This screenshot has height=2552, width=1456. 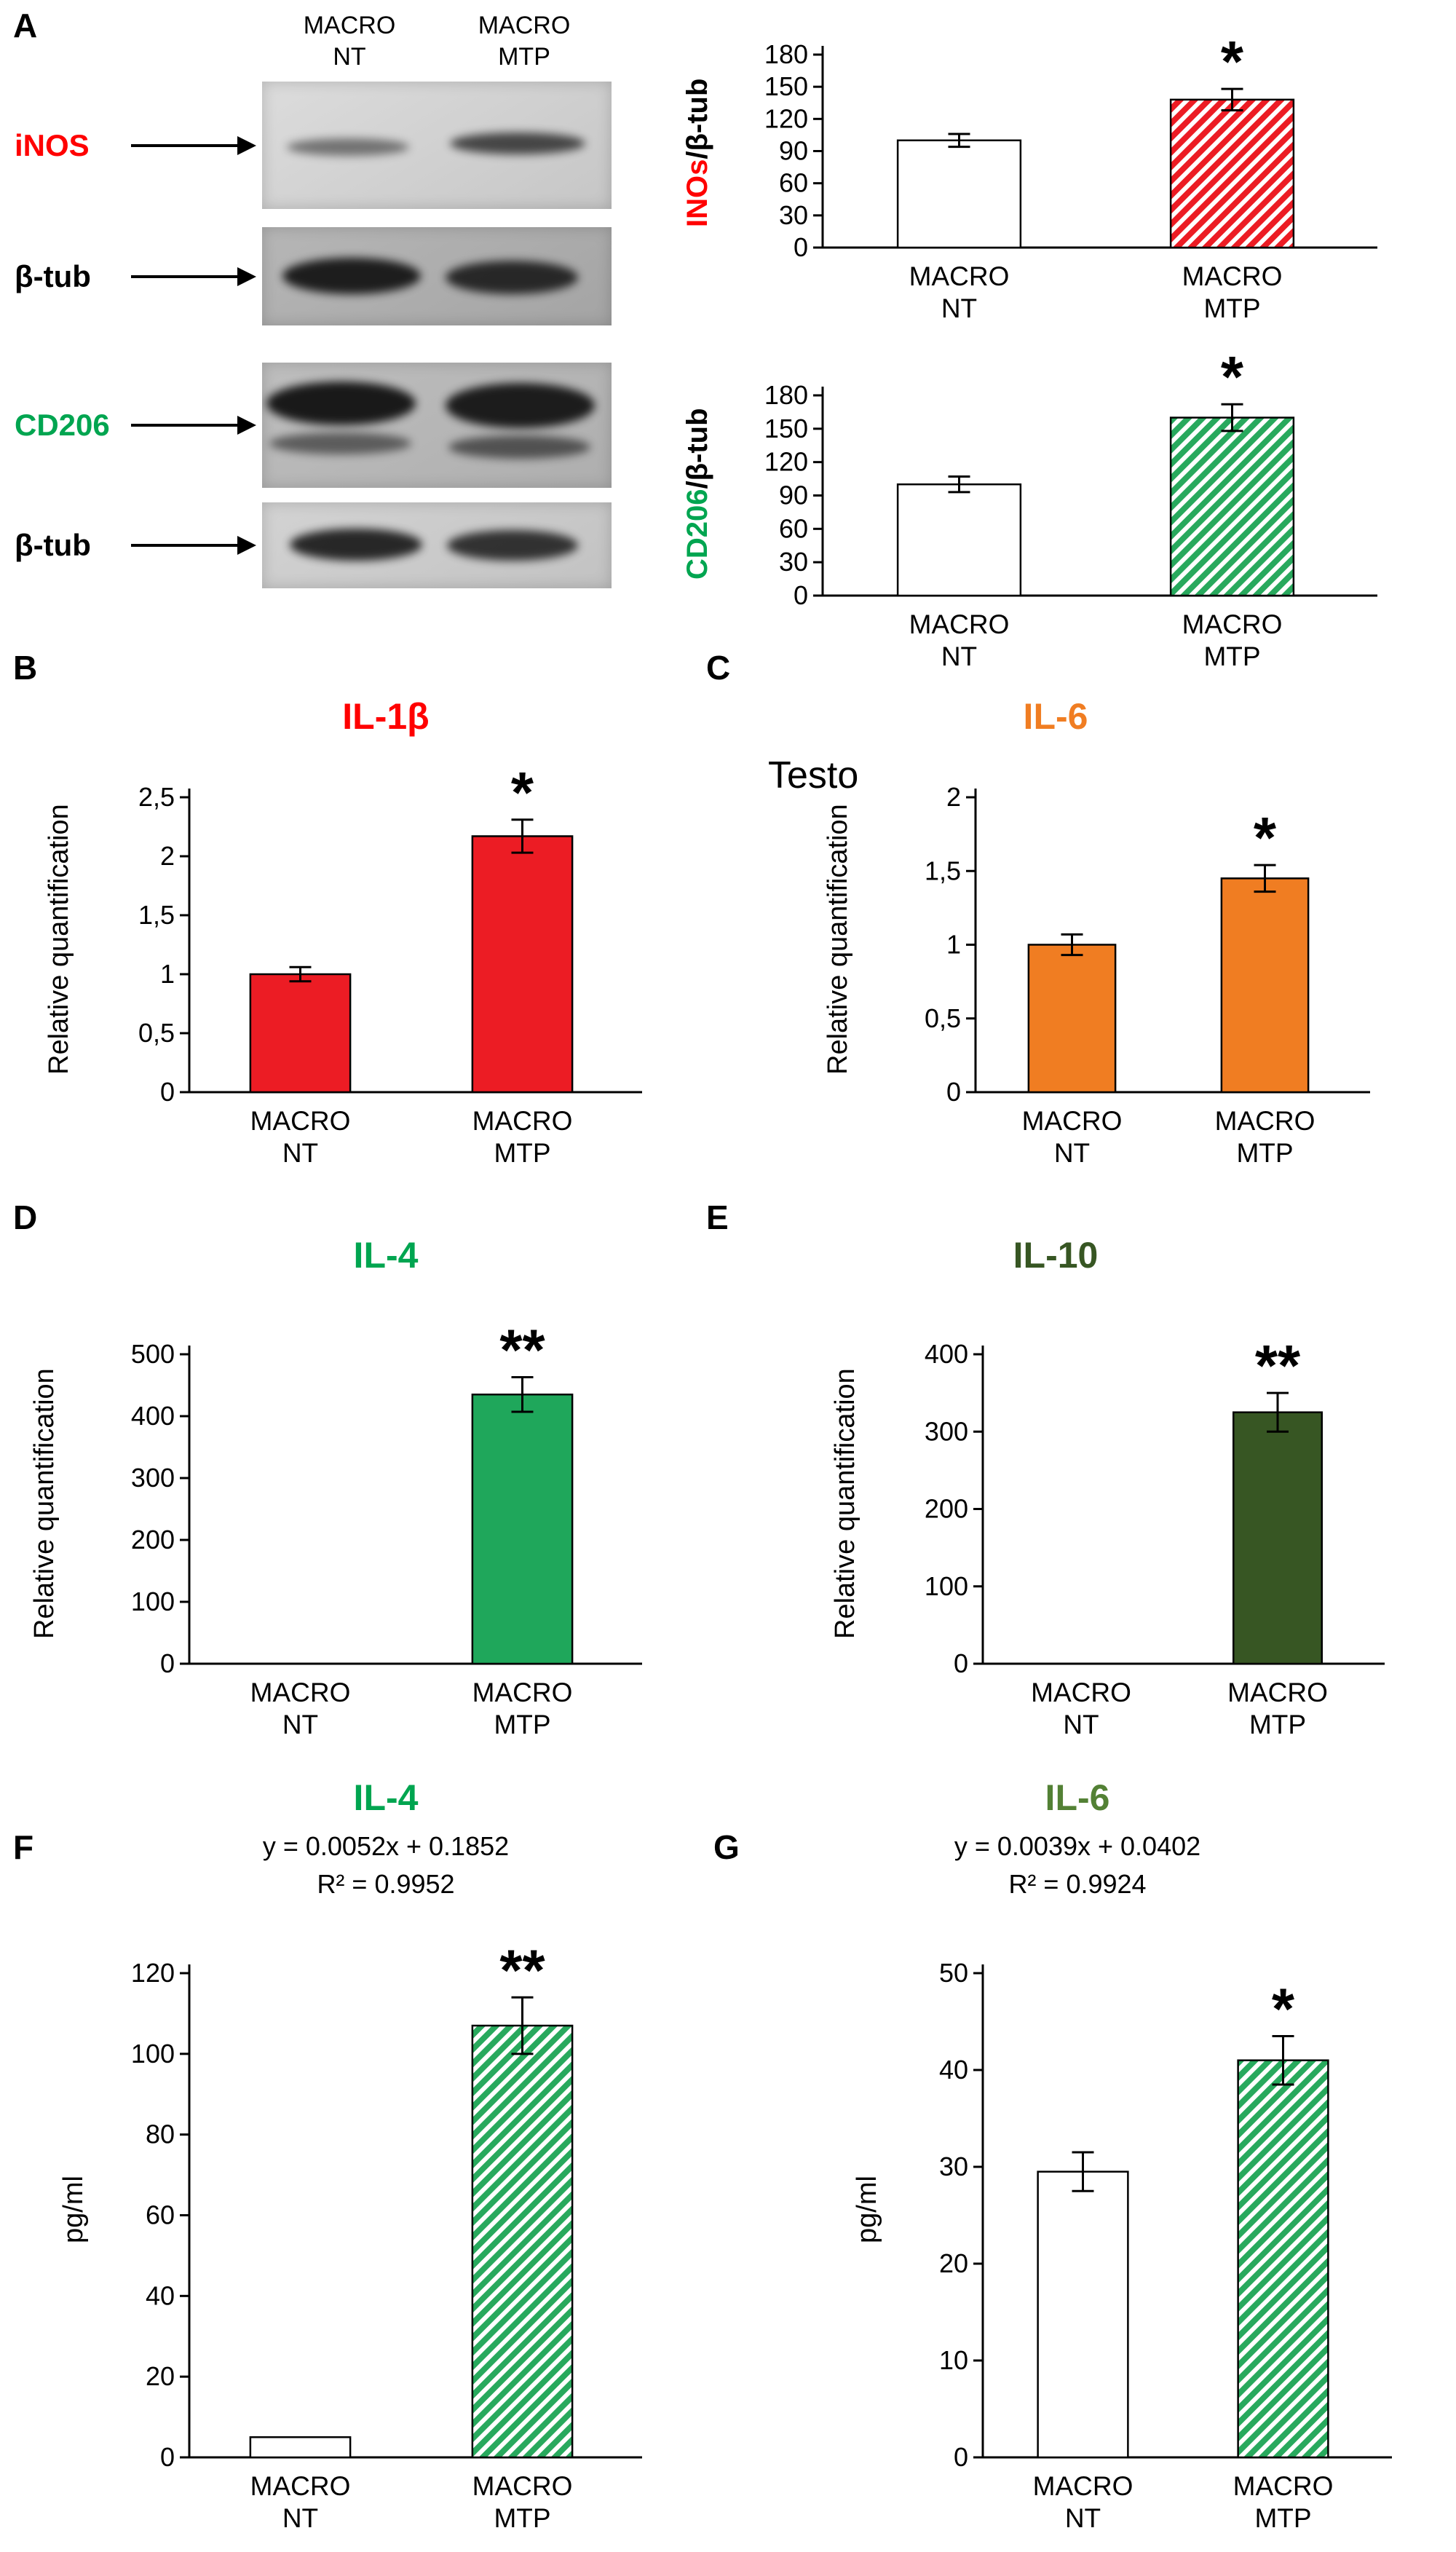 What do you see at coordinates (73, 2210) in the screenshot?
I see `y-axis-label-pg-ml-f: pg/ml` at bounding box center [73, 2210].